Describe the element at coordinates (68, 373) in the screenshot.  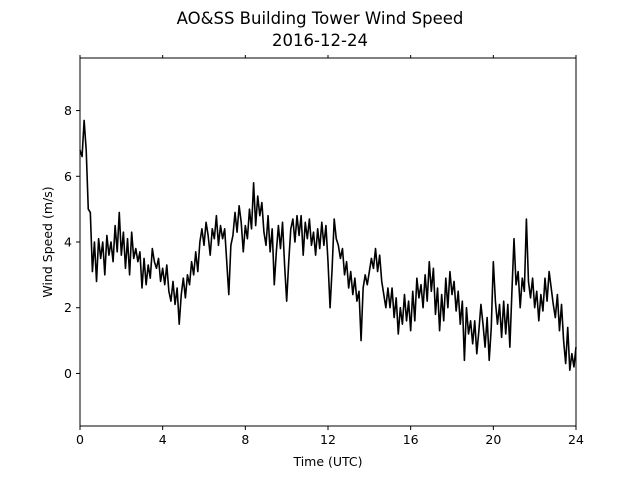
I see `y-tick-label: 0` at that location.